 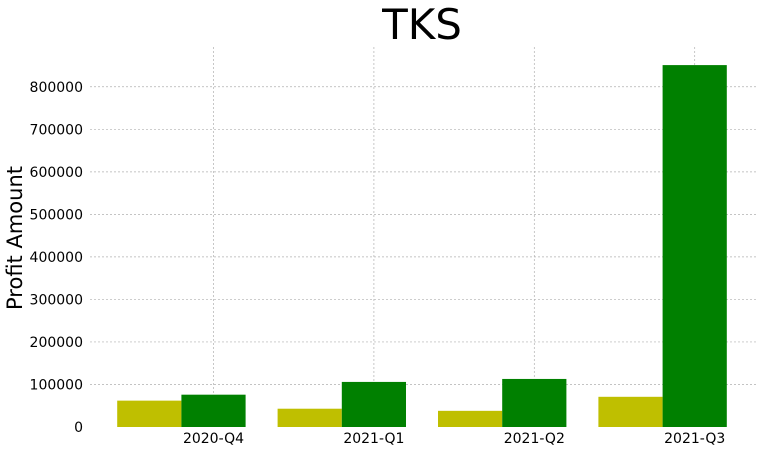 What do you see at coordinates (694, 439) in the screenshot?
I see `x-tick-label: 2021-Q3` at bounding box center [694, 439].